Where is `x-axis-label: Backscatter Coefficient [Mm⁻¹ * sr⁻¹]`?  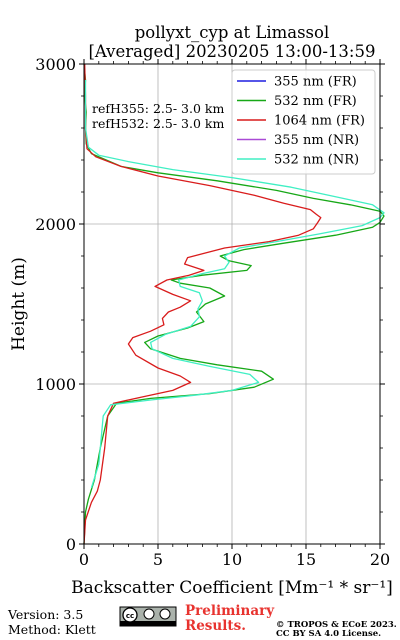 x-axis-label: Backscatter Coefficient [Mm⁻¹ * sr⁻¹] is located at coordinates (232, 588).